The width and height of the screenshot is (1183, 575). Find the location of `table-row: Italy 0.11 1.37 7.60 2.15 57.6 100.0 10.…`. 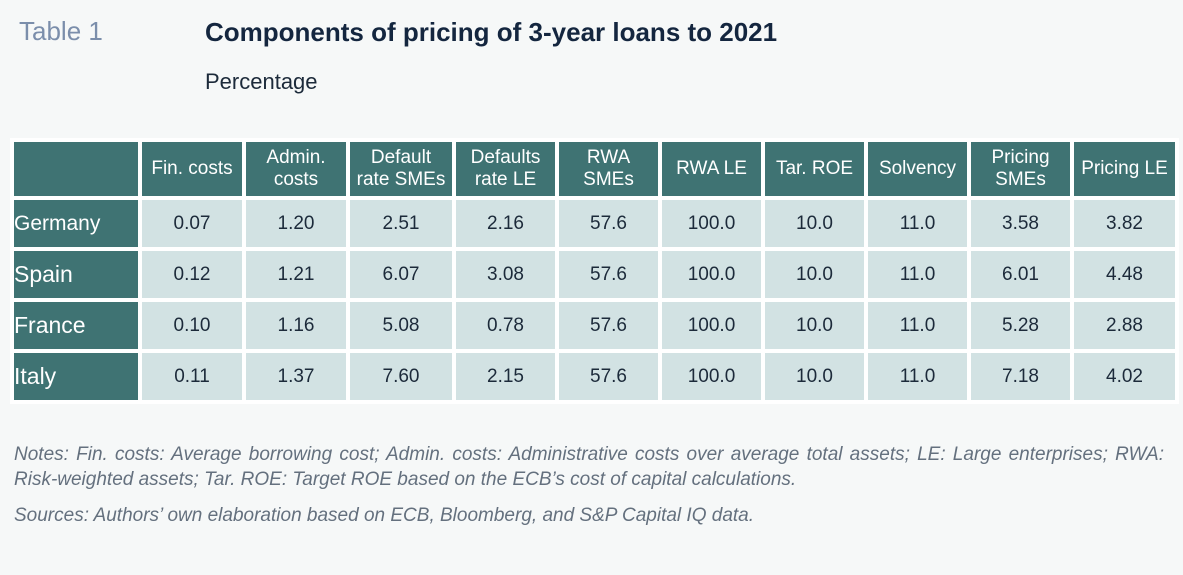

table-row: Italy 0.11 1.37 7.60 2.15 57.6 100.0 10.… is located at coordinates (594, 376).